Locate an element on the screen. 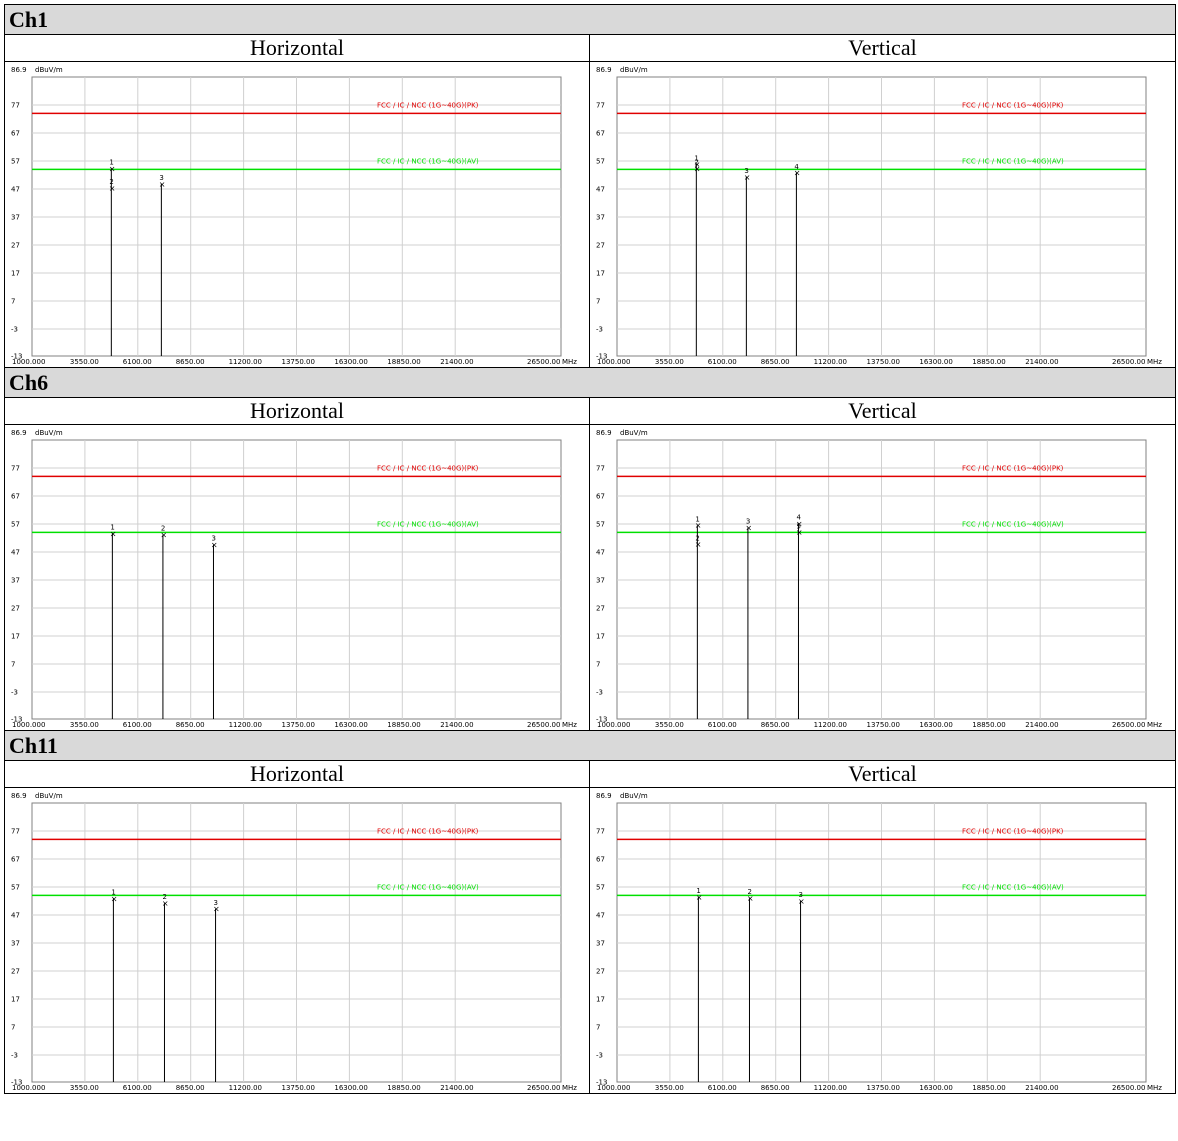 The height and width of the screenshot is (1141, 1178). x-tick-label: 16300.00 is located at coordinates (350, 362).